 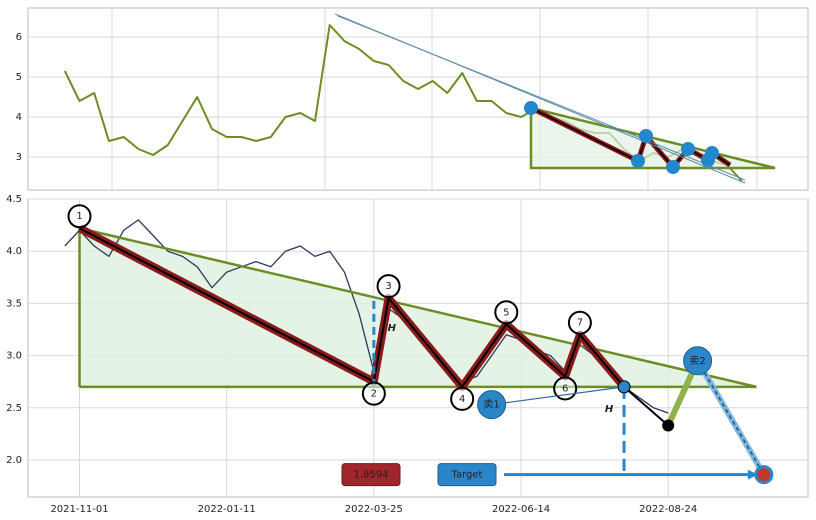 I want to click on pattern-label: 7, so click(x=580, y=323).